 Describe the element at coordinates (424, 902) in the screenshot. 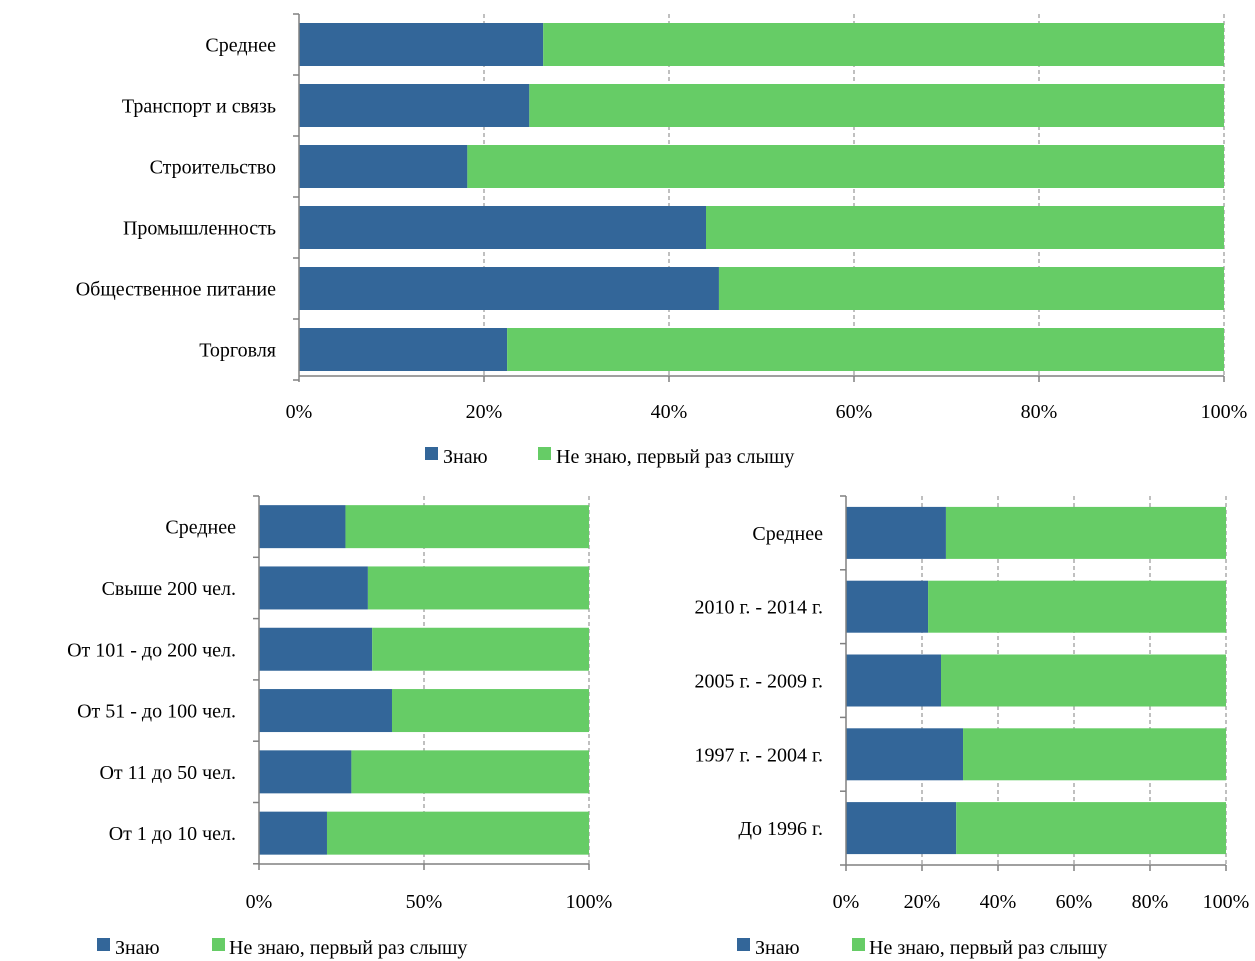

I see `x-tick-label: 50%` at that location.